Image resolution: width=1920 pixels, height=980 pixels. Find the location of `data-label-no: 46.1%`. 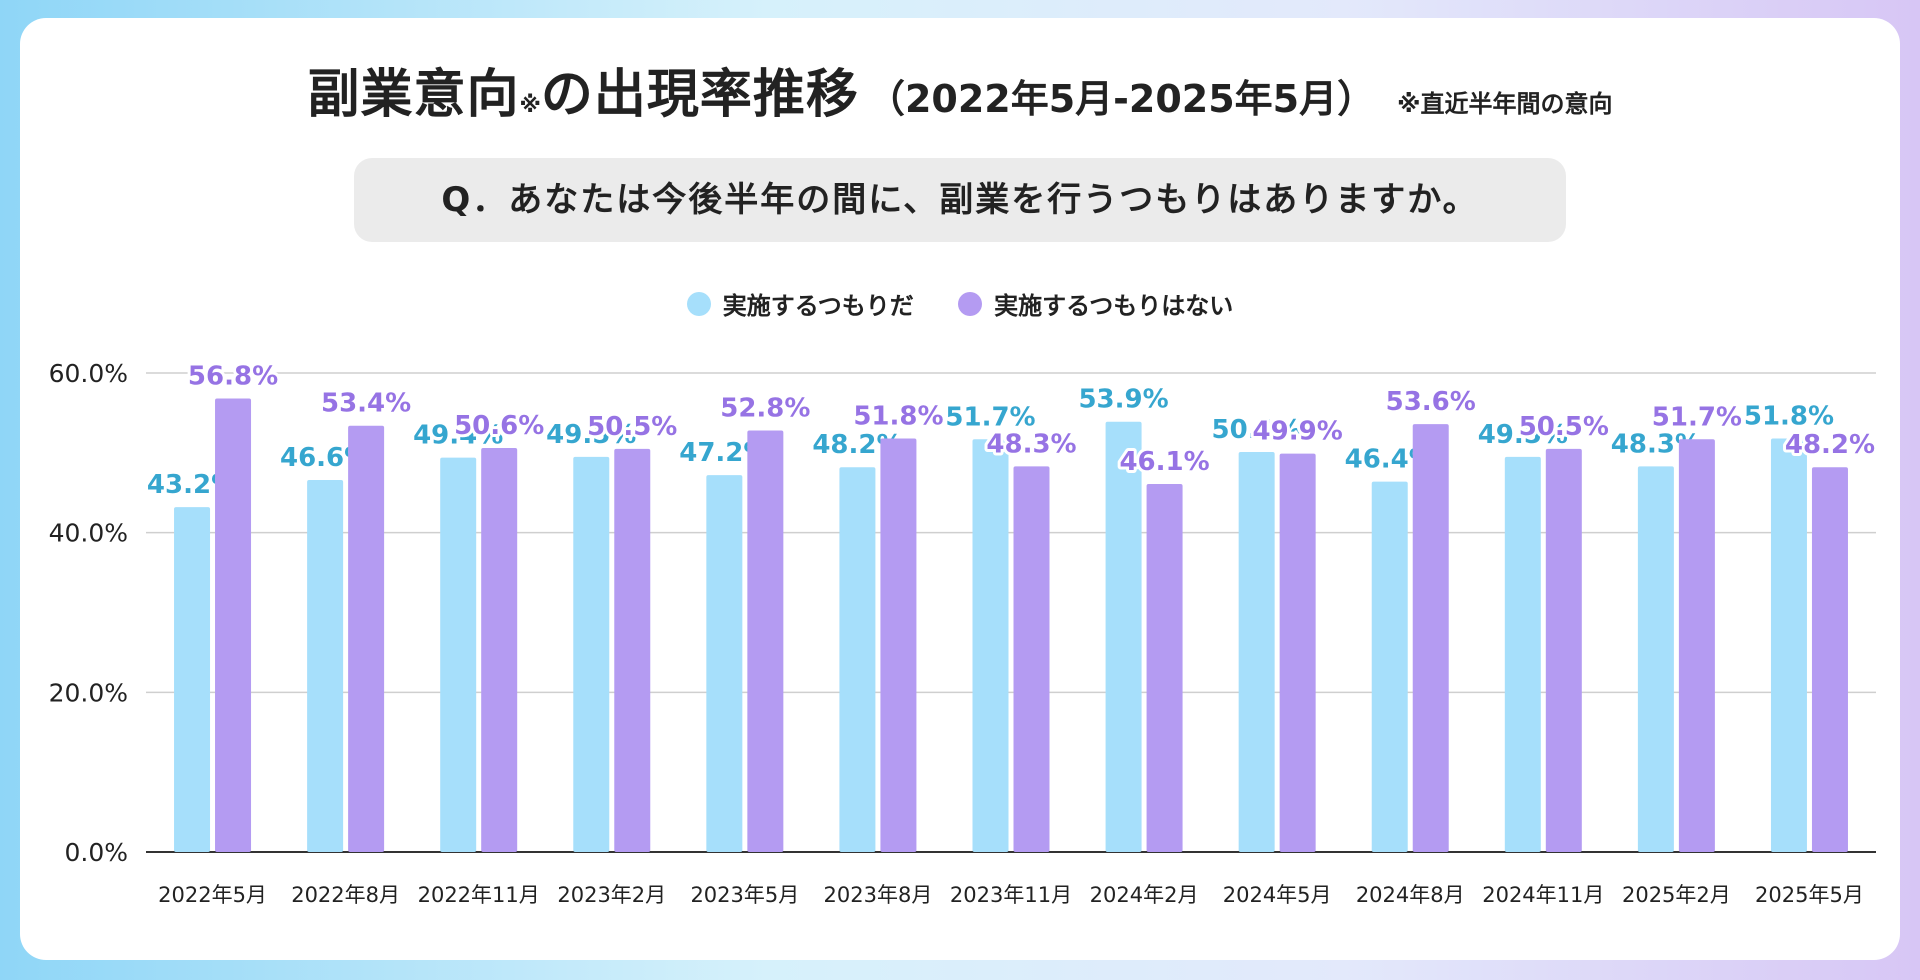

data-label-no: 46.1% is located at coordinates (1164, 462).